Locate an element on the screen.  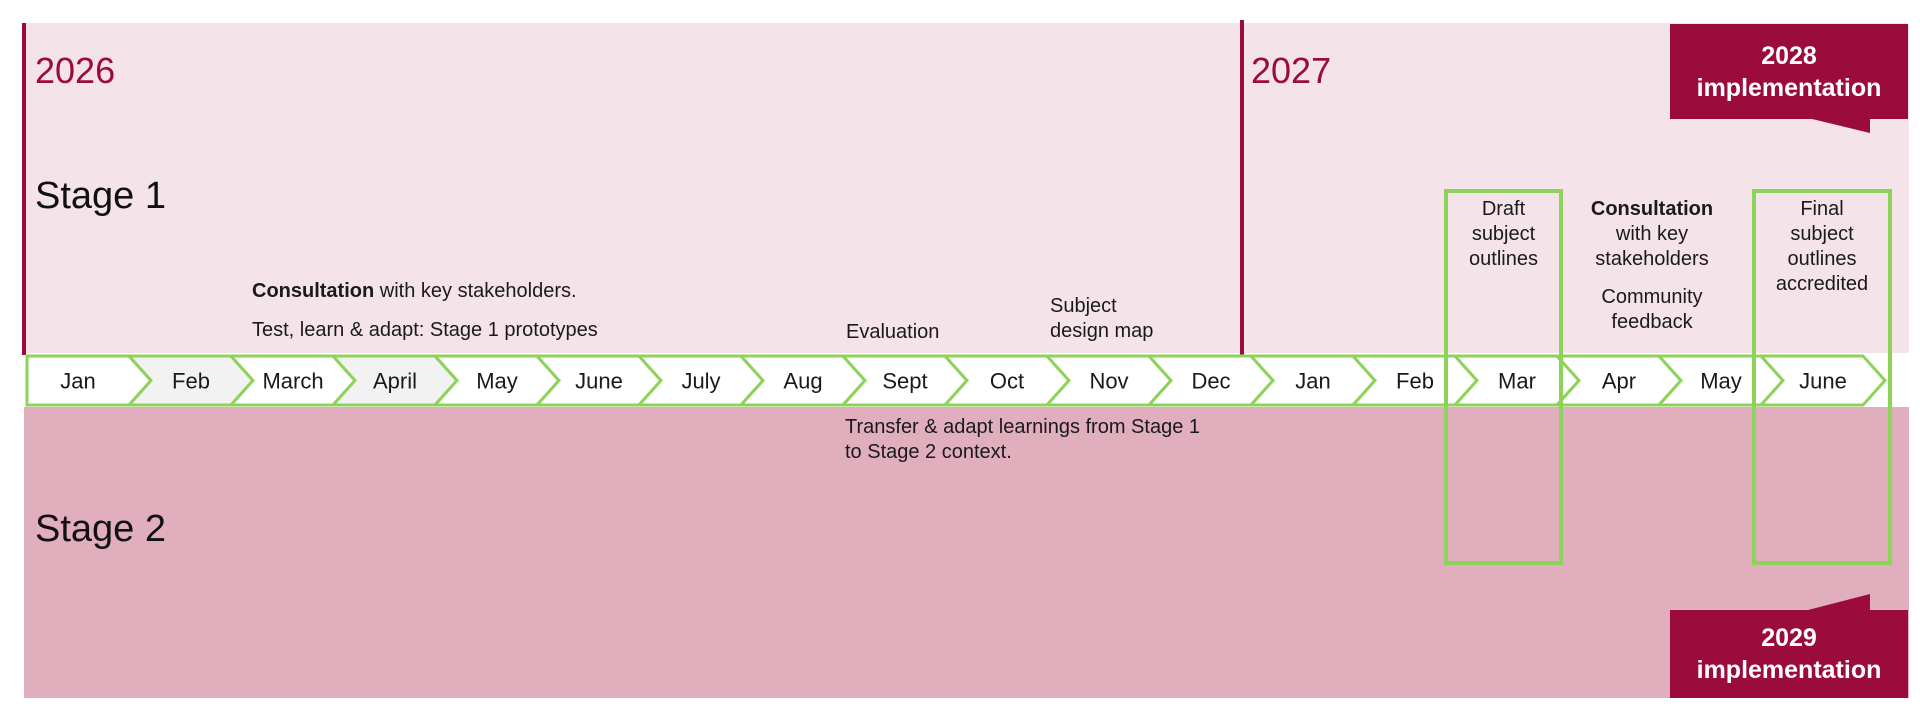
month-label: July is located at coordinates (700, 381).